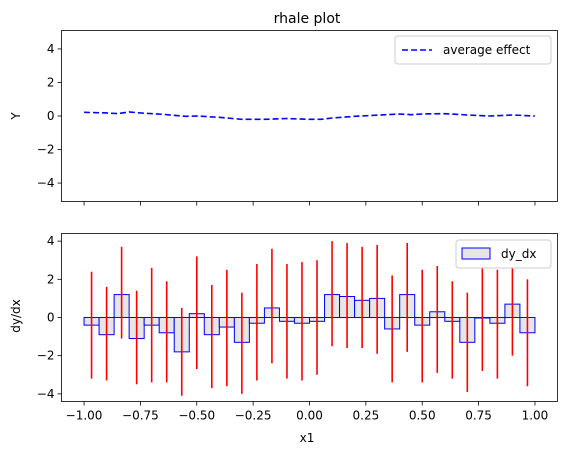 The height and width of the screenshot is (455, 565). I want to click on bottom-x-axis-label: x1, so click(307, 438).